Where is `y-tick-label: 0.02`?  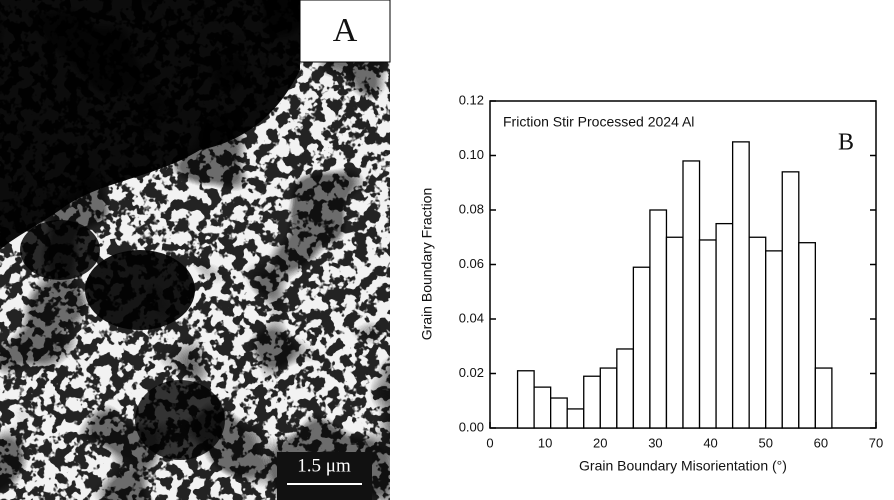 y-tick-label: 0.02 is located at coordinates (471, 372).